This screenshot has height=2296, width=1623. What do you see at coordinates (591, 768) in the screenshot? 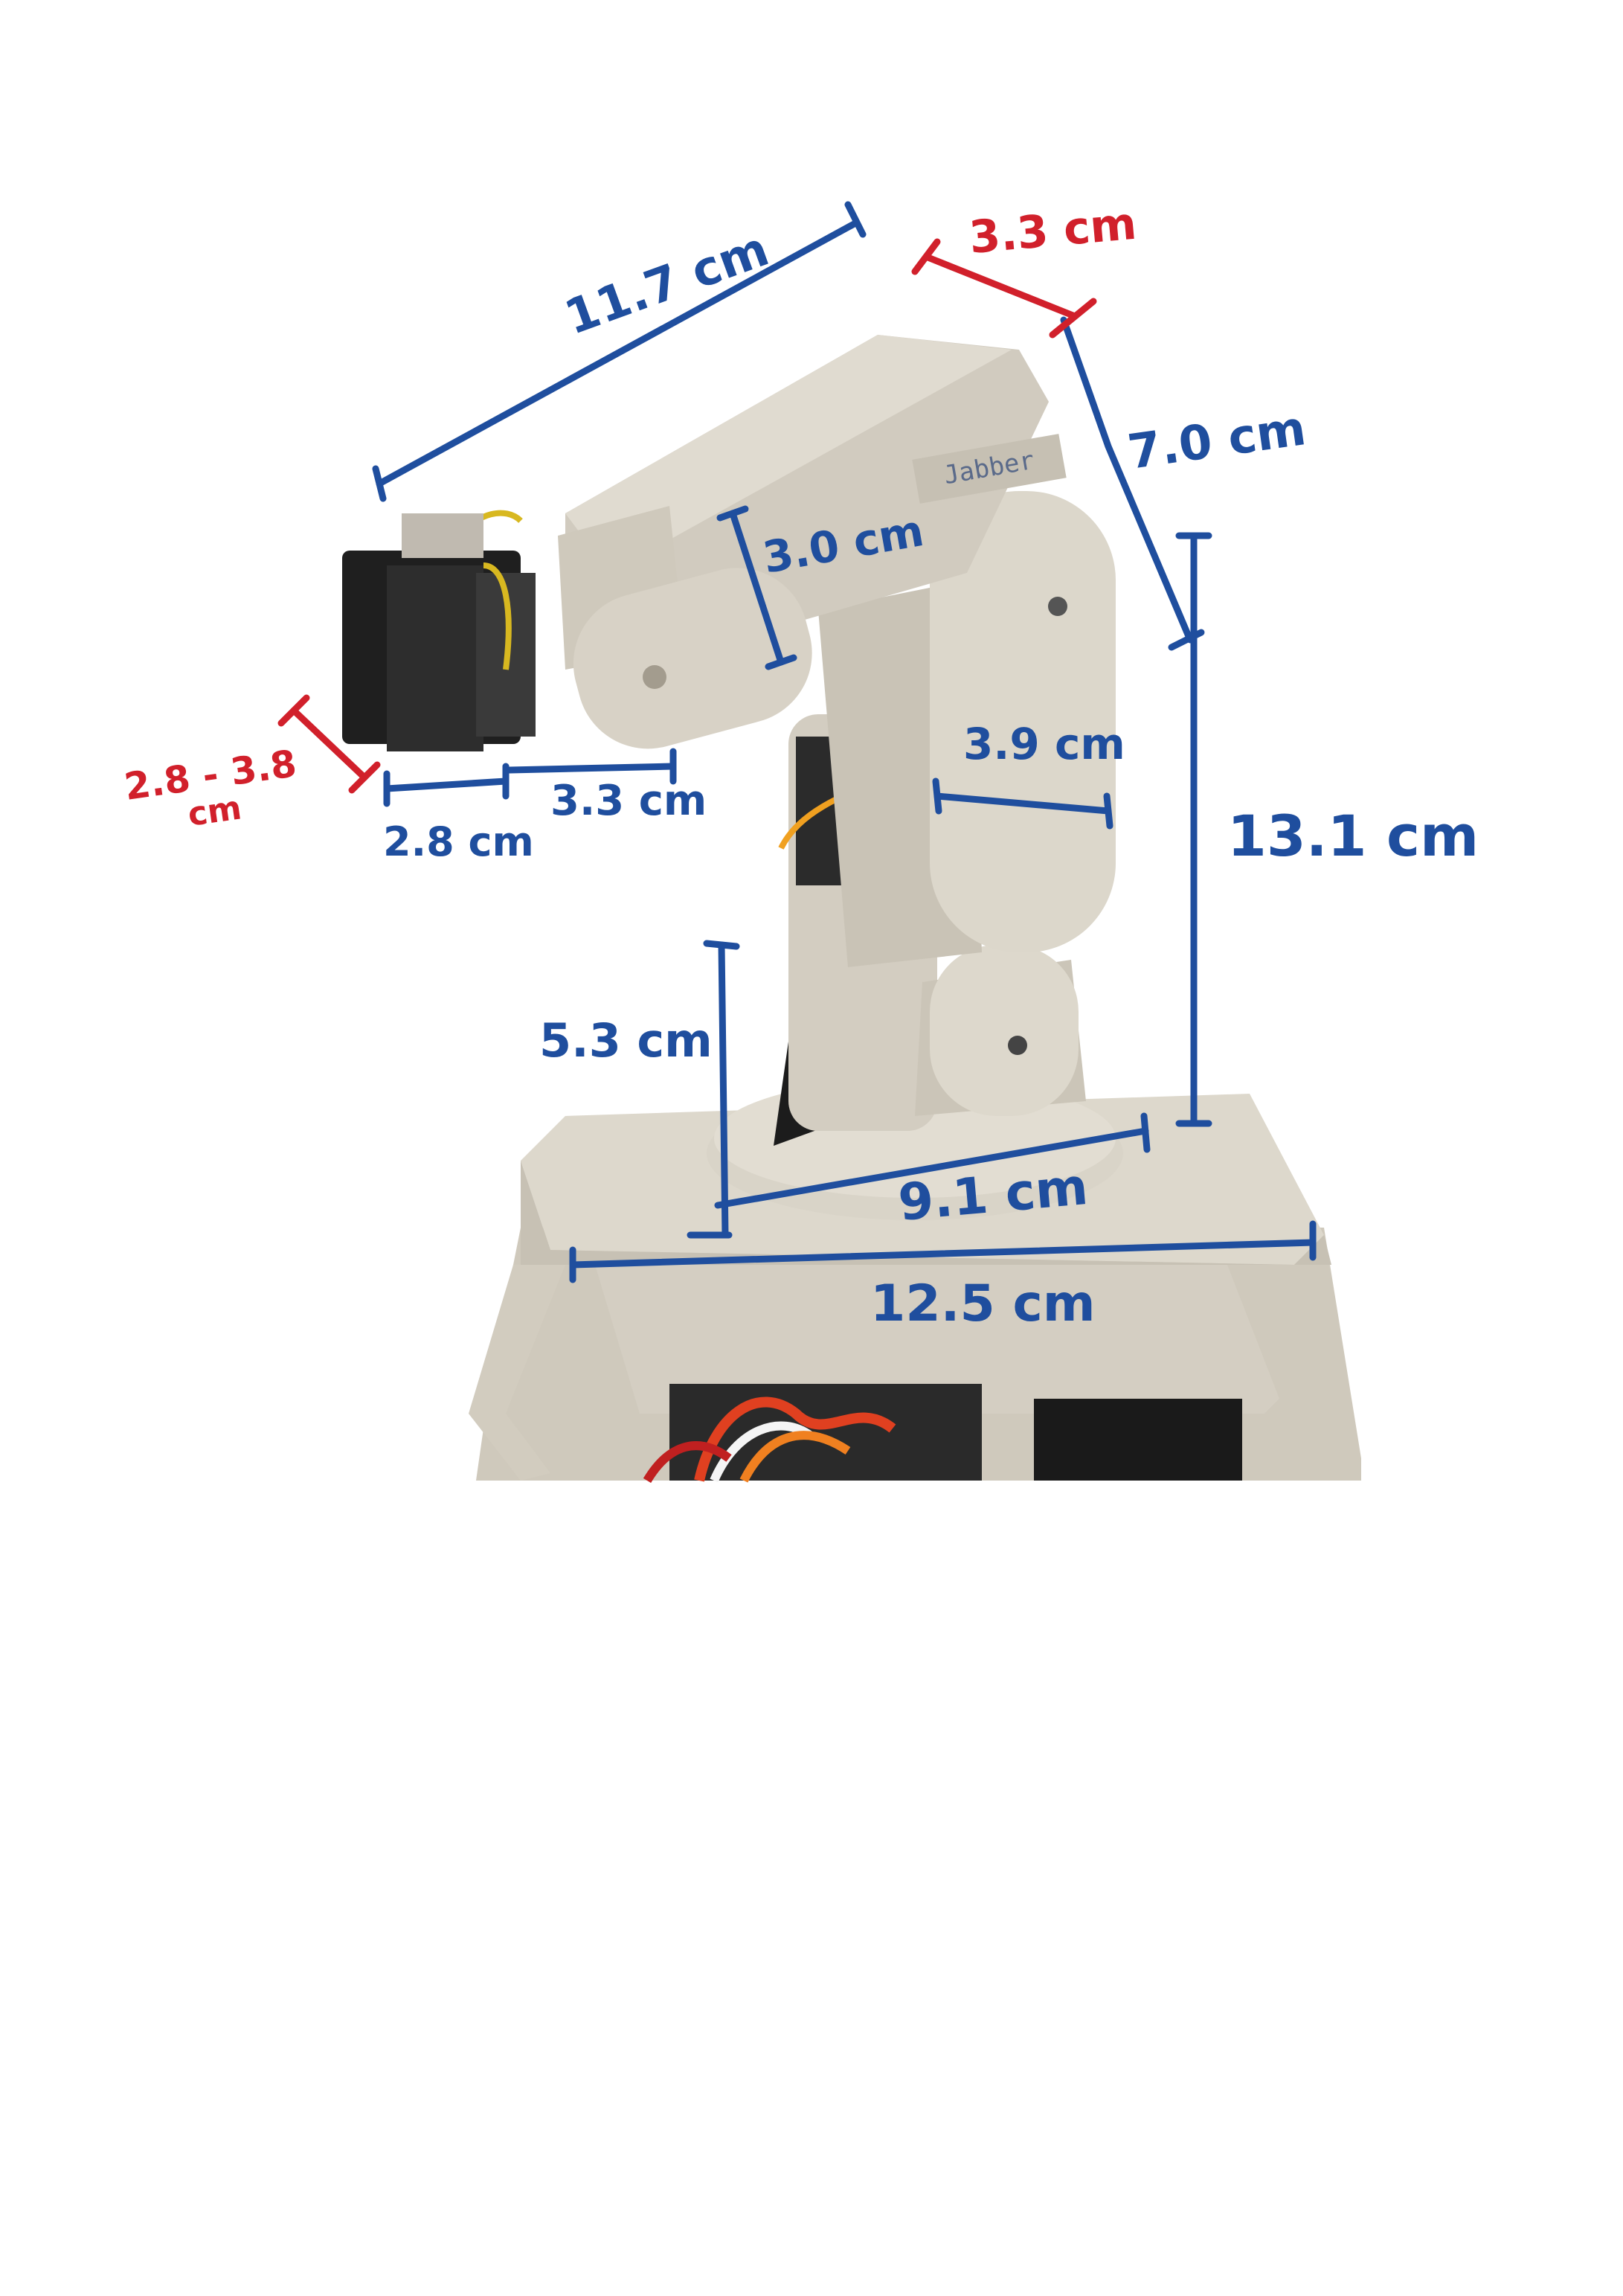
I see `dim-line-wrist-length` at bounding box center [591, 768].